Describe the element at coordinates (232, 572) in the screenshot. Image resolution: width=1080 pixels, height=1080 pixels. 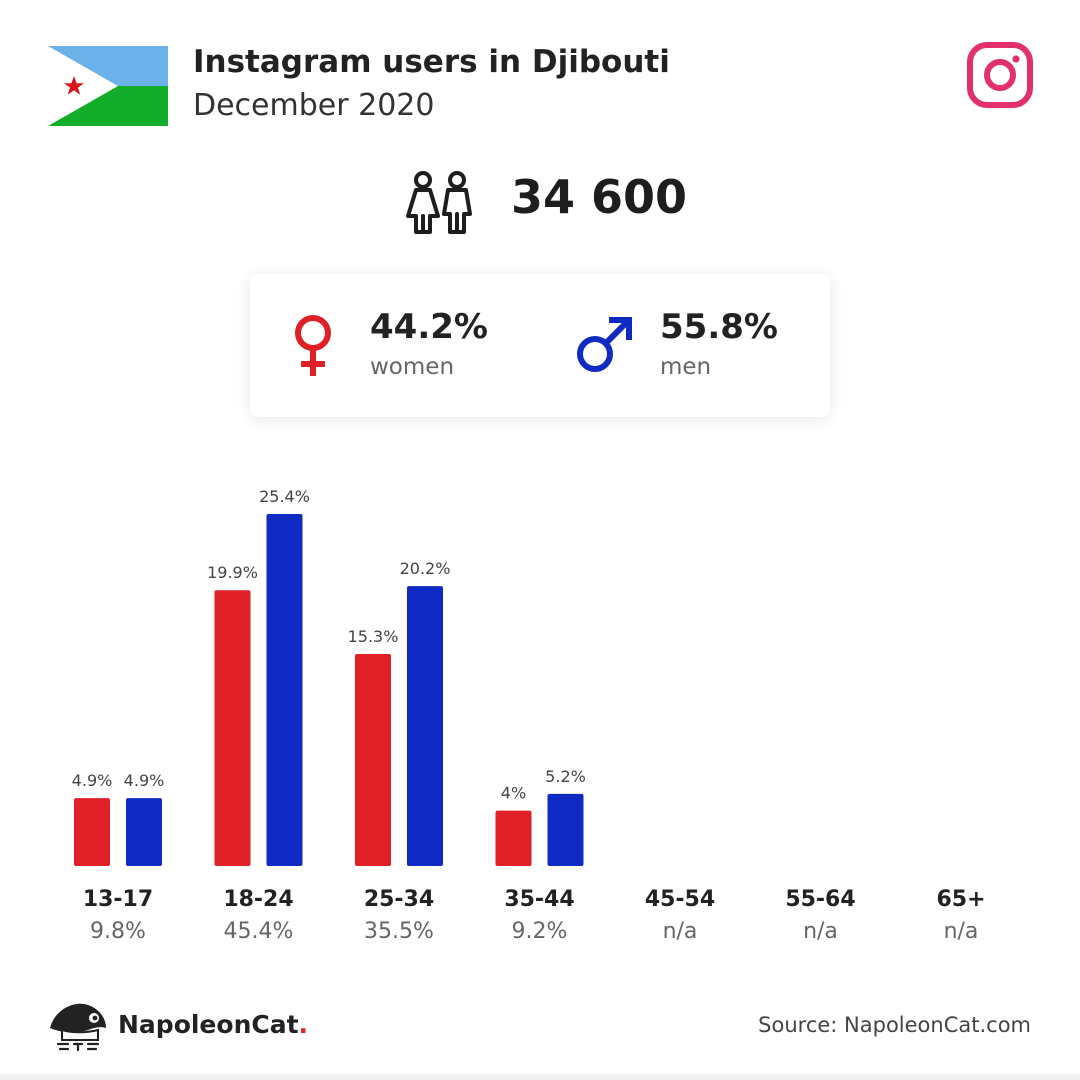
I see `bar-label-women-18-24: 19.9%` at that location.